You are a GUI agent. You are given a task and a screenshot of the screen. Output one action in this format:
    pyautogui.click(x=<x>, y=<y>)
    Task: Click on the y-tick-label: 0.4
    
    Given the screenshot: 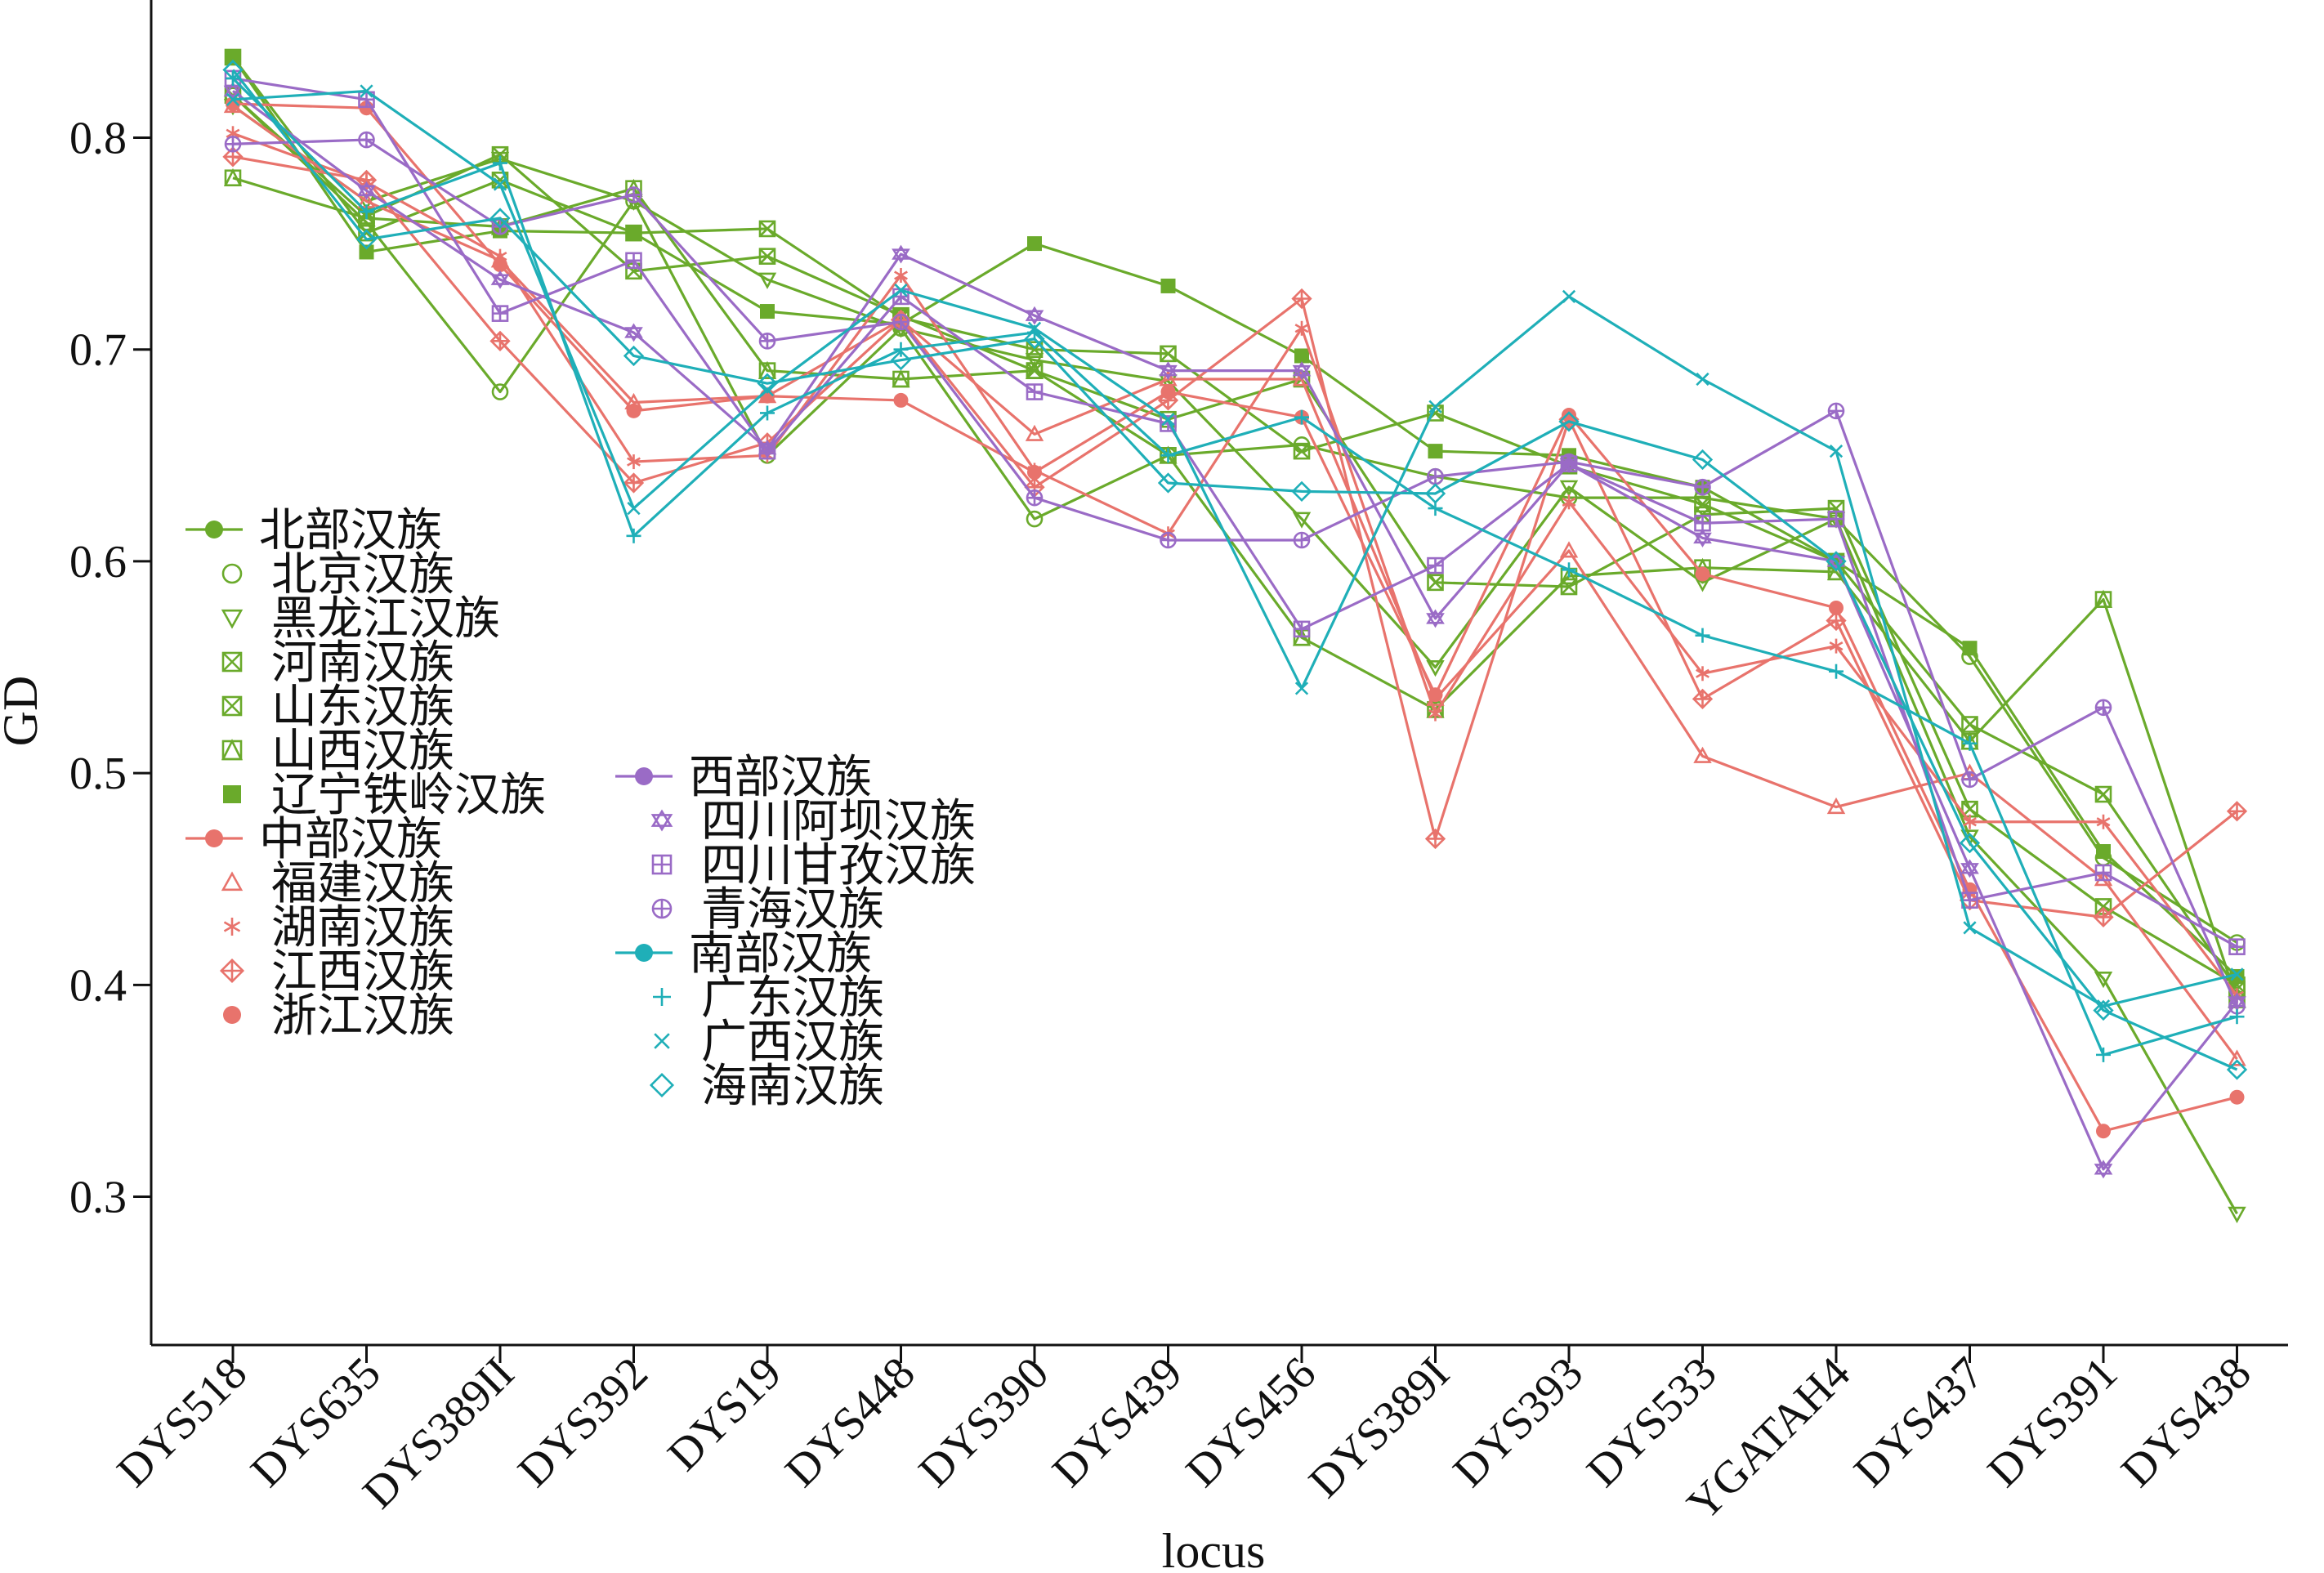 What is the action you would take?
    pyautogui.click(x=98, y=986)
    